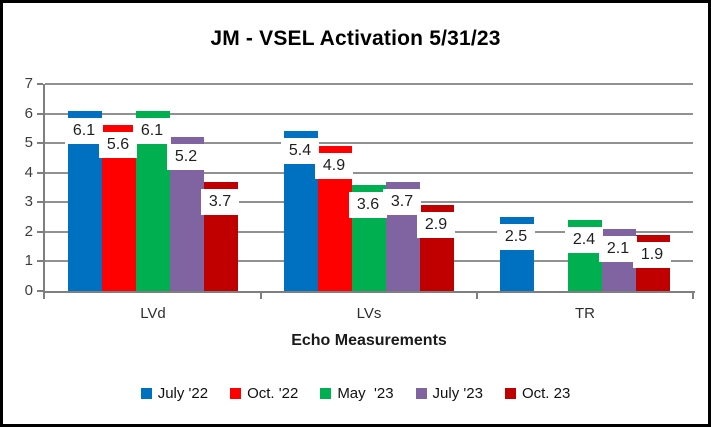  Describe the element at coordinates (28, 202) in the screenshot. I see `y-axis-tick-label: 3` at that location.